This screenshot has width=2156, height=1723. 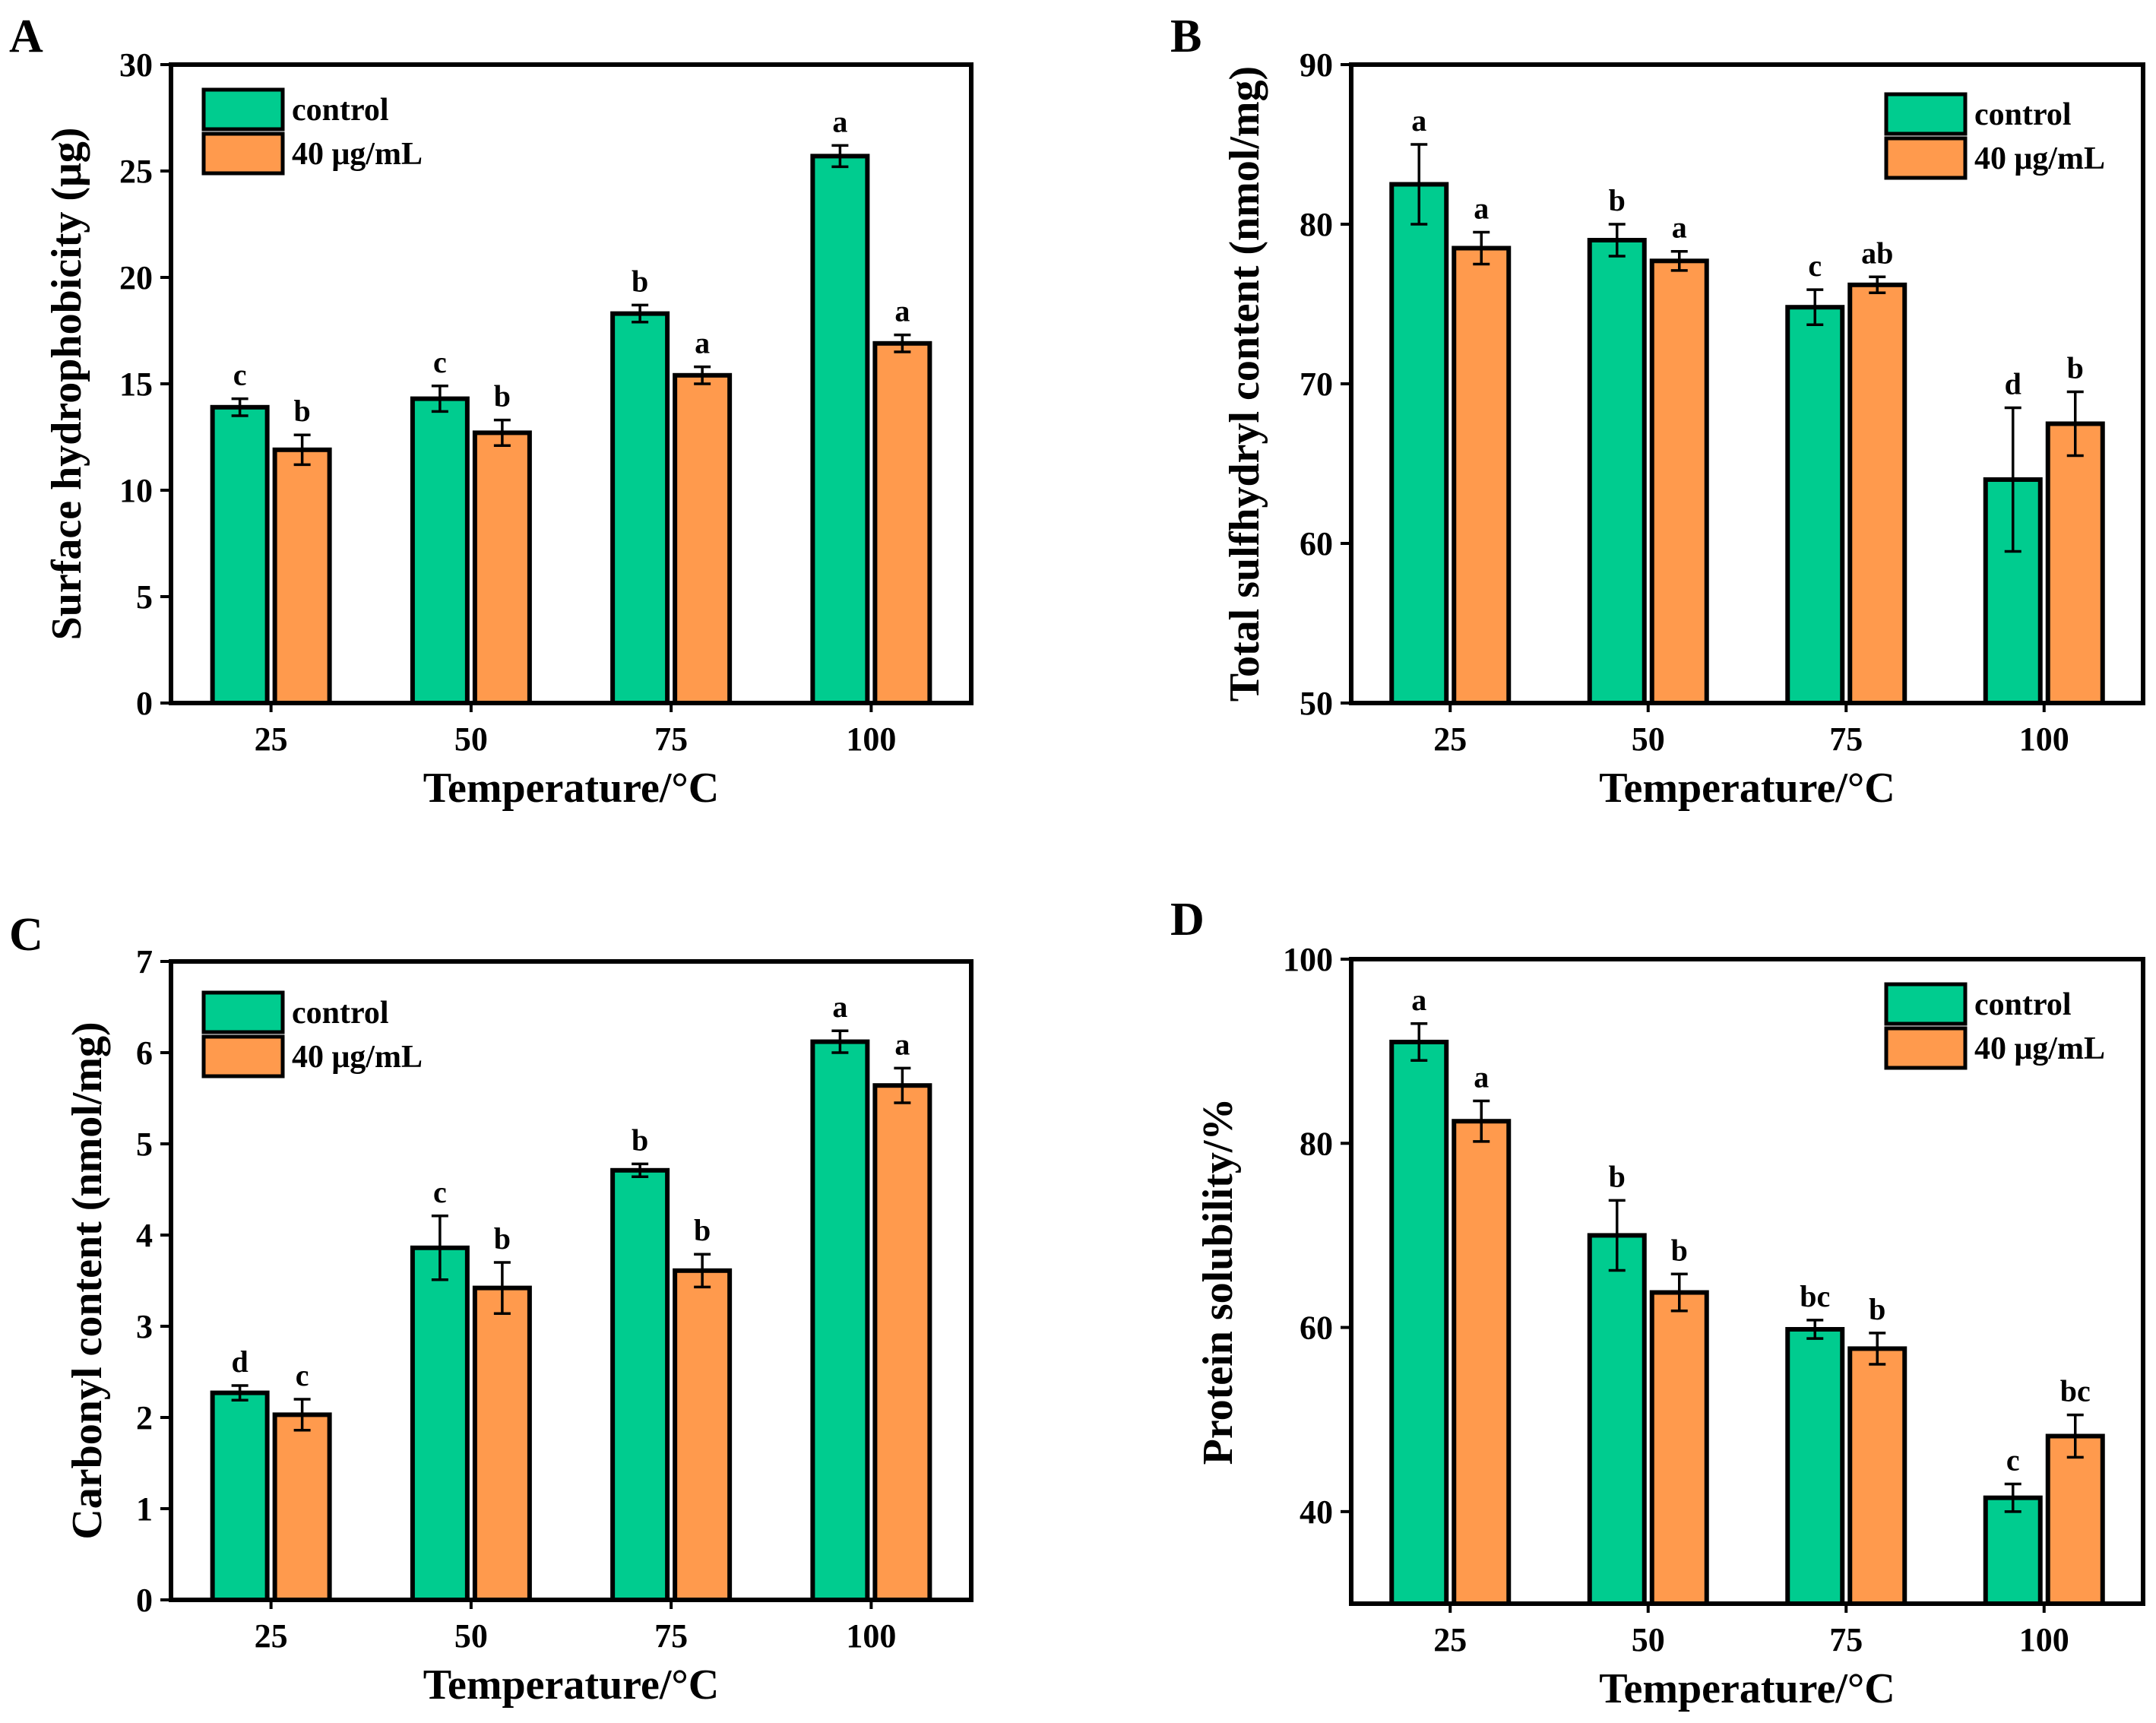 What do you see at coordinates (136, 384) in the screenshot?
I see `y-tick-label: 15` at bounding box center [136, 384].